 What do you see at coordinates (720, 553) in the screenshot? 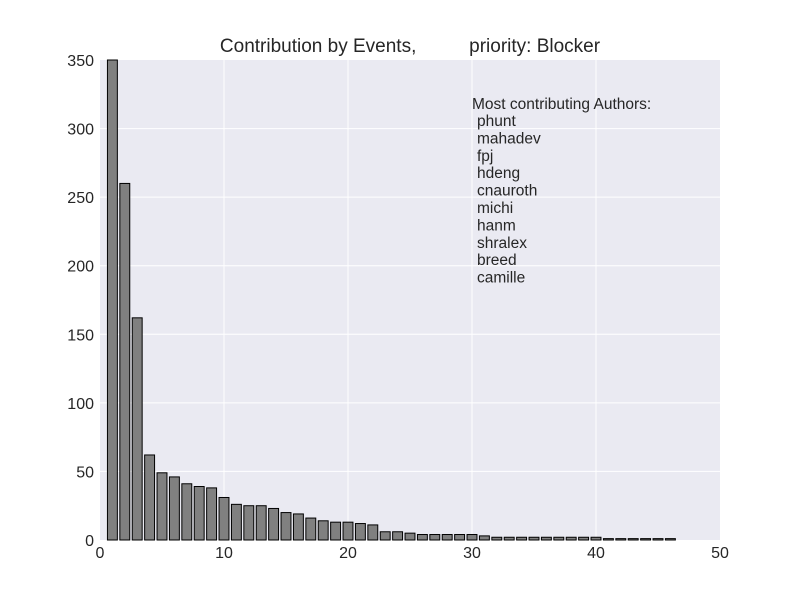
I see `x-tick-label: 50` at bounding box center [720, 553].